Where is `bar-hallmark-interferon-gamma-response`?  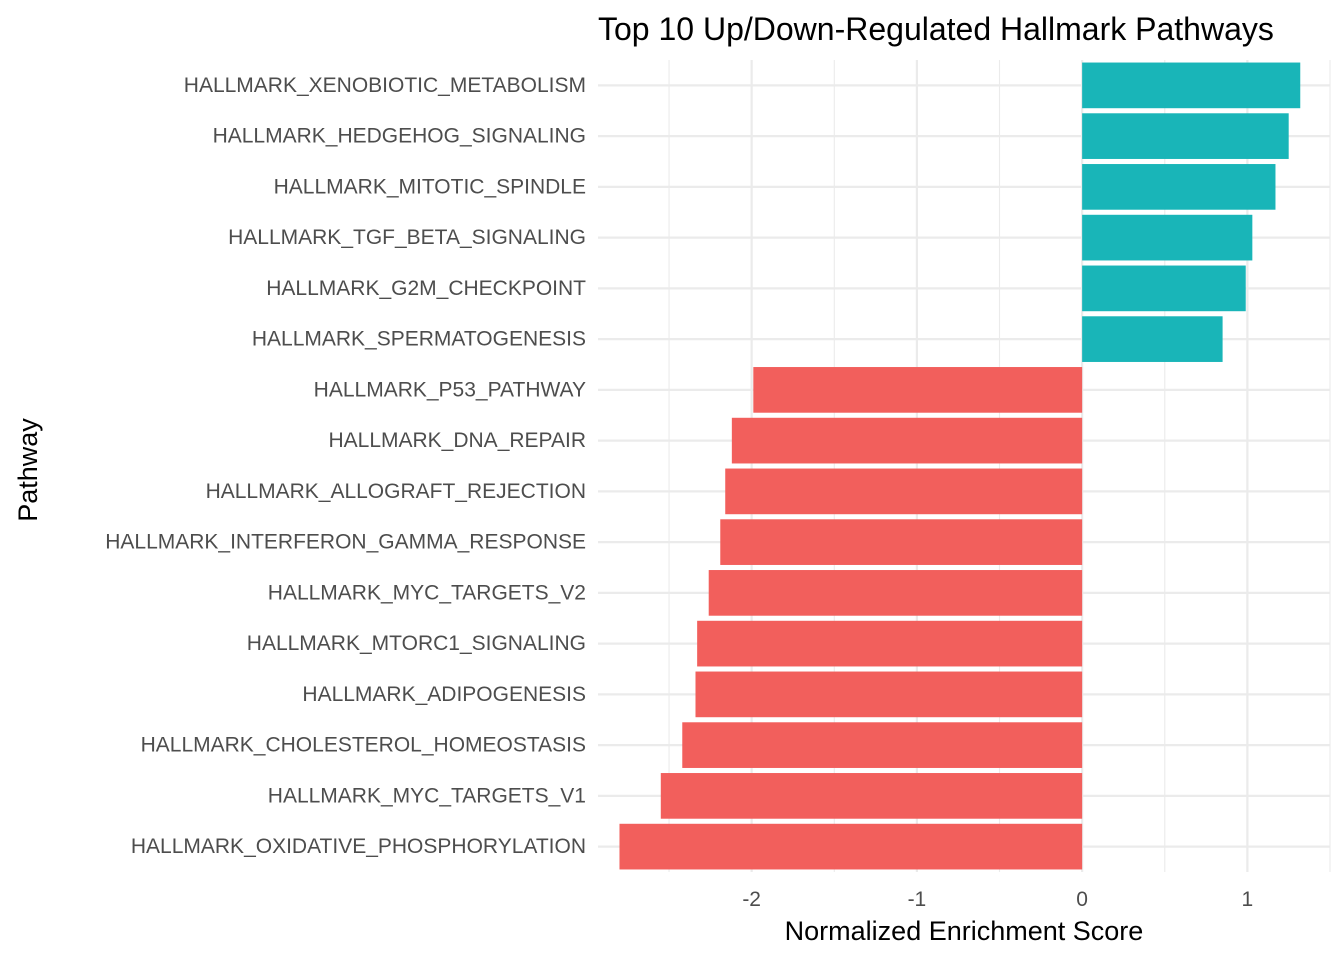 bar-hallmark-interferon-gamma-response is located at coordinates (901, 542).